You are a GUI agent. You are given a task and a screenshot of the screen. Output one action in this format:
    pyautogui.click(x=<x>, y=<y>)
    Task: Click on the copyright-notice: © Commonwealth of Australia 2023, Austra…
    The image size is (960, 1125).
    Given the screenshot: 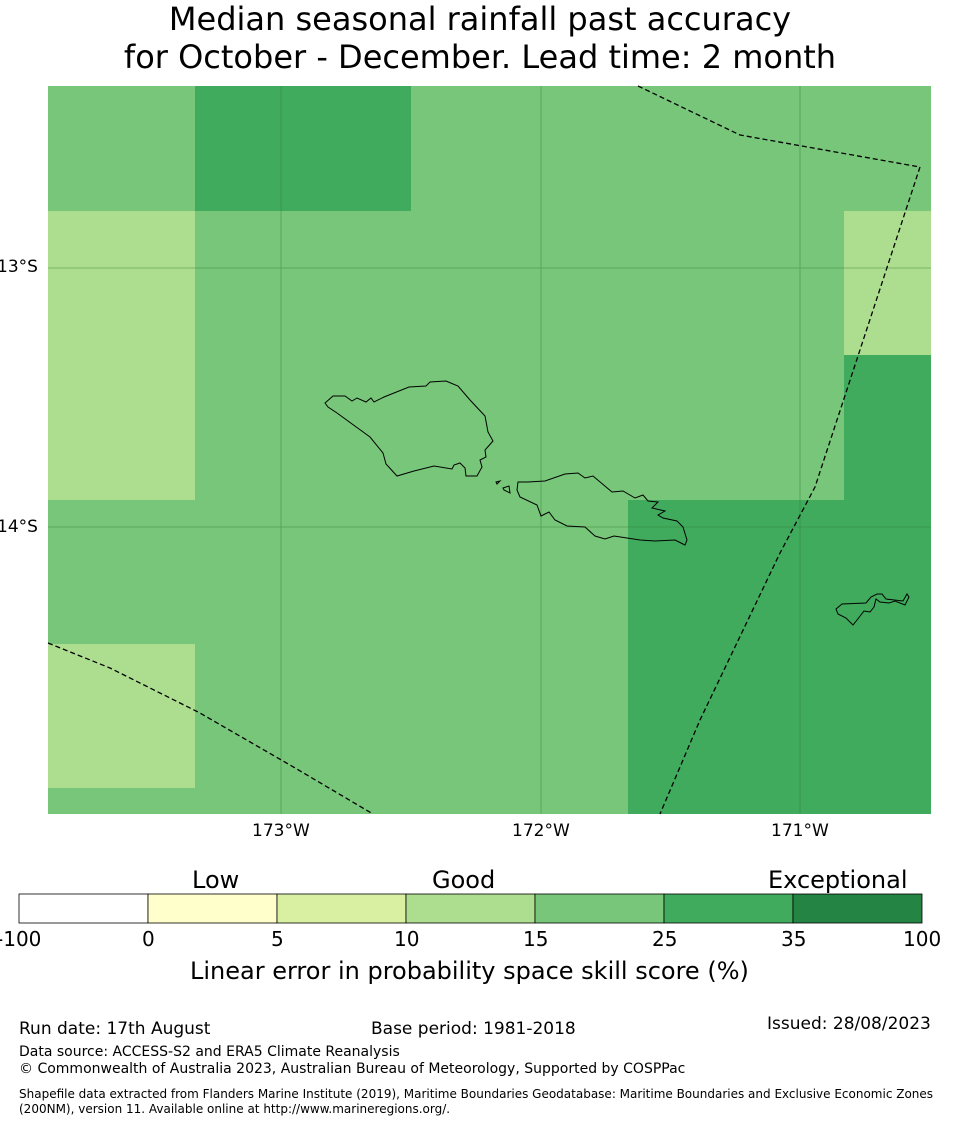 What is the action you would take?
    pyautogui.click(x=352, y=1069)
    